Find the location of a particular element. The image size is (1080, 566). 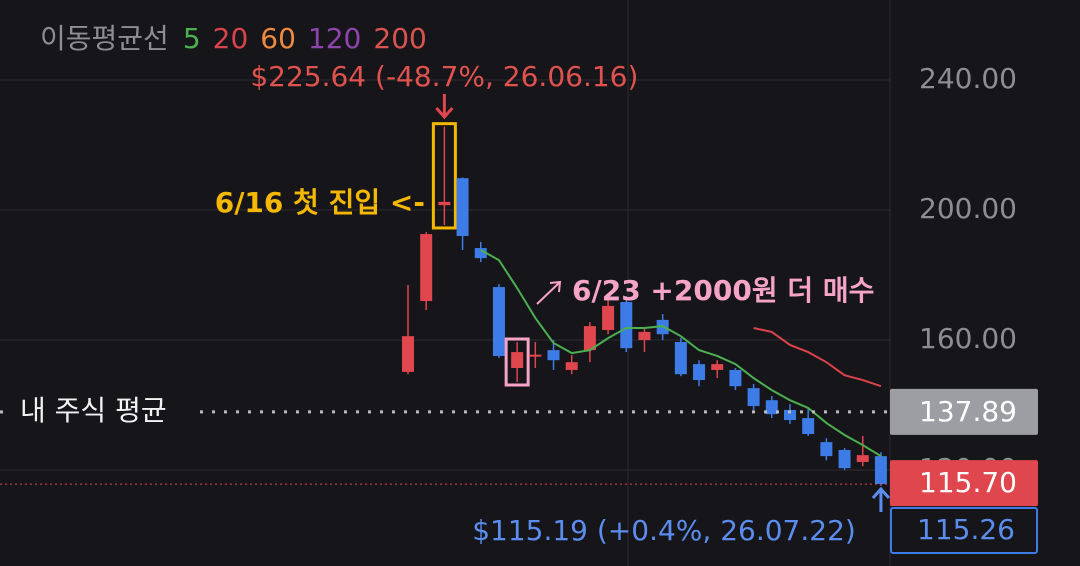

average-label: 내 주식 평균 is located at coordinates (93, 410).